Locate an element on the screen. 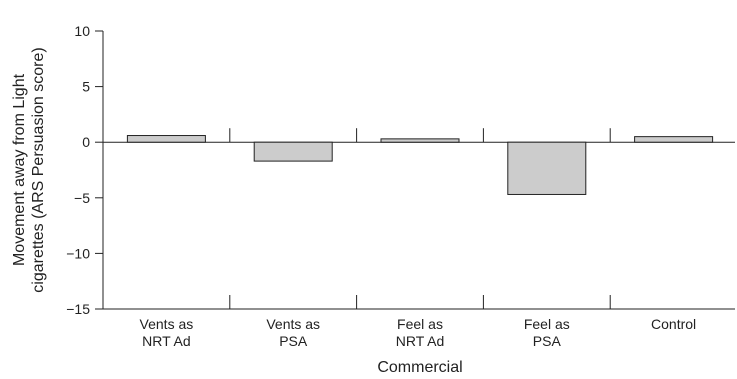 The width and height of the screenshot is (737, 379). category-label: Control is located at coordinates (673, 324).